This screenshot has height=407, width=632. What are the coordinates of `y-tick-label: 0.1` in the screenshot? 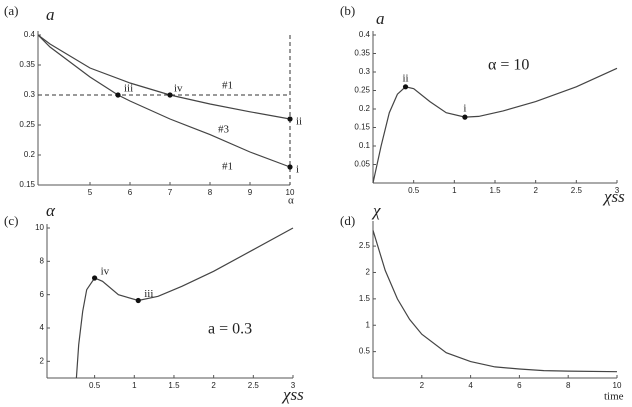 It's located at (365, 145).